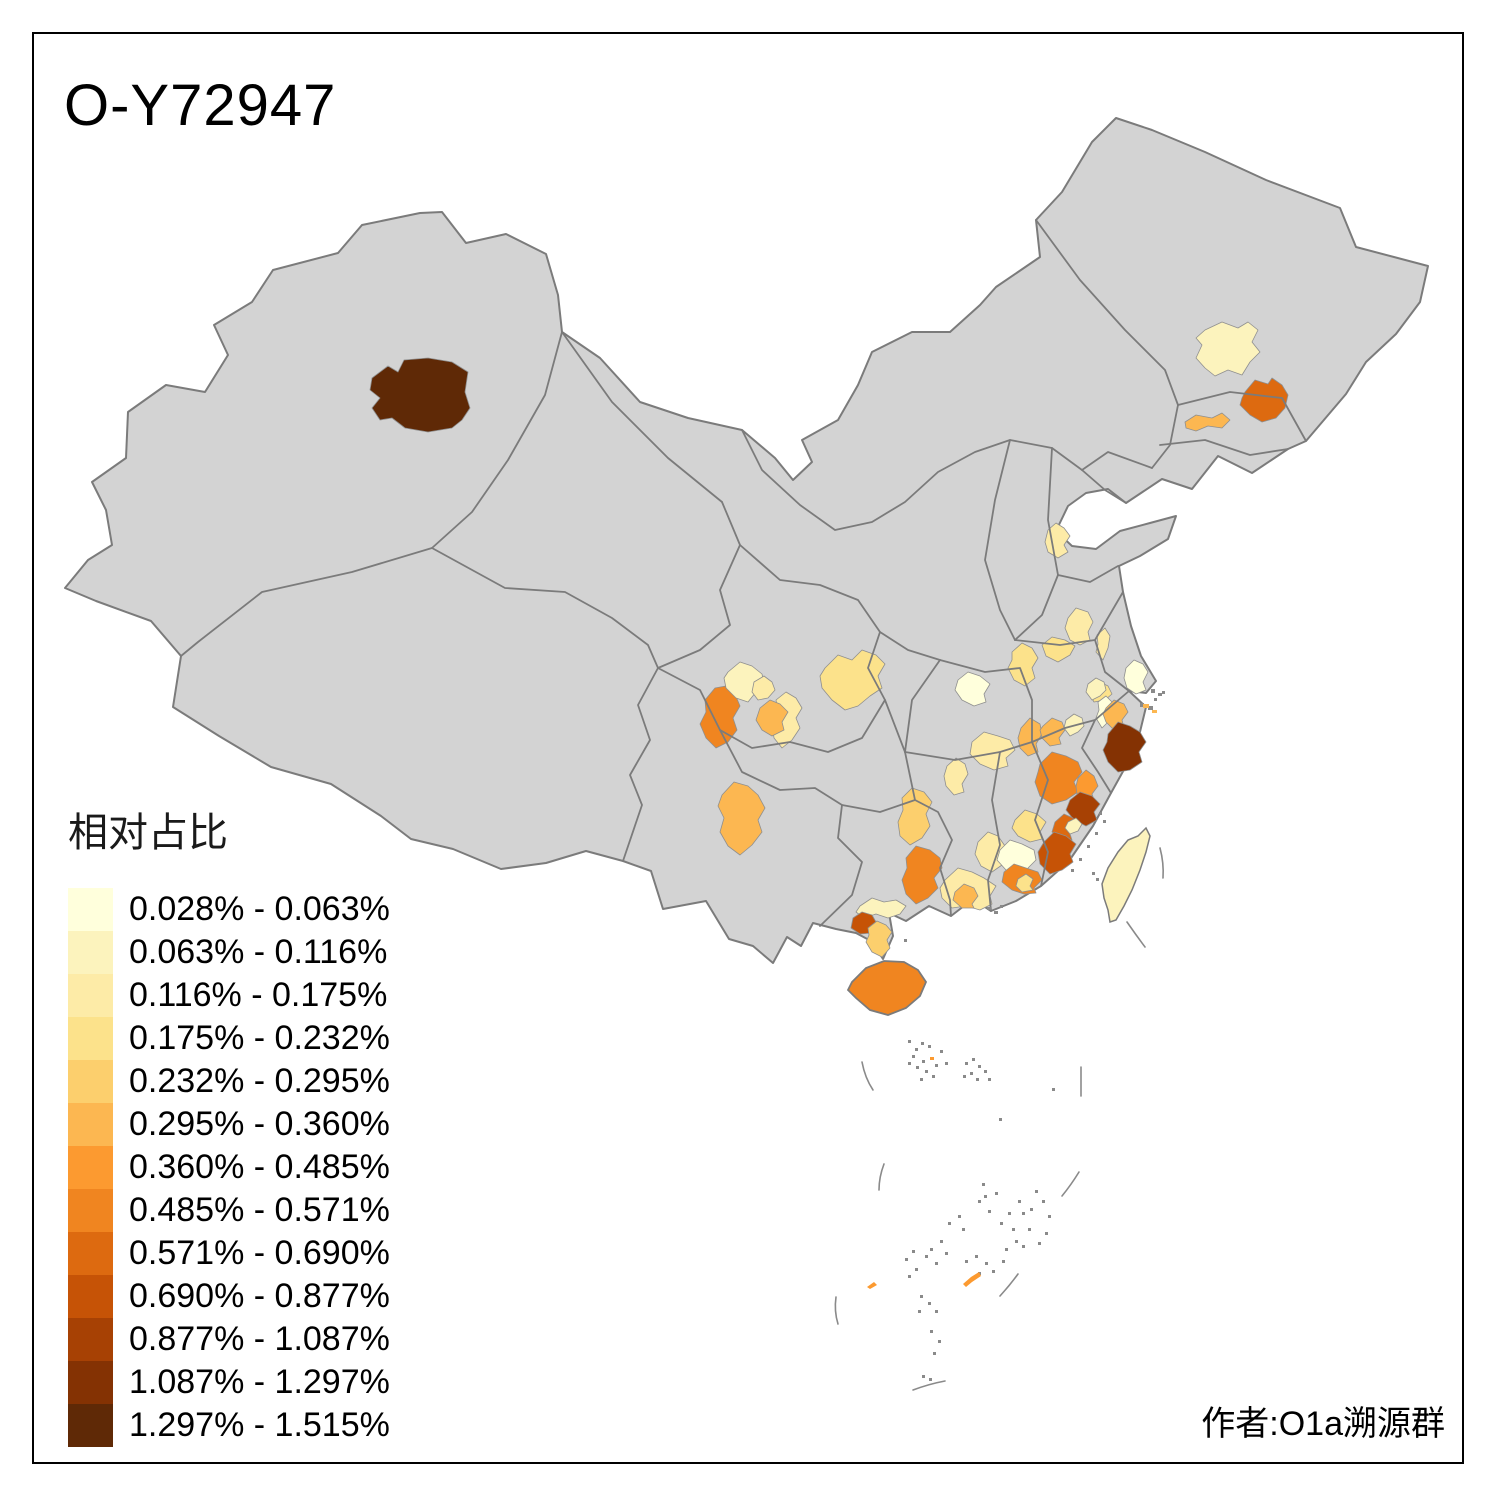  What do you see at coordinates (259, 1081) in the screenshot?
I see `legend-label: 0.232% - 0.295%` at bounding box center [259, 1081].